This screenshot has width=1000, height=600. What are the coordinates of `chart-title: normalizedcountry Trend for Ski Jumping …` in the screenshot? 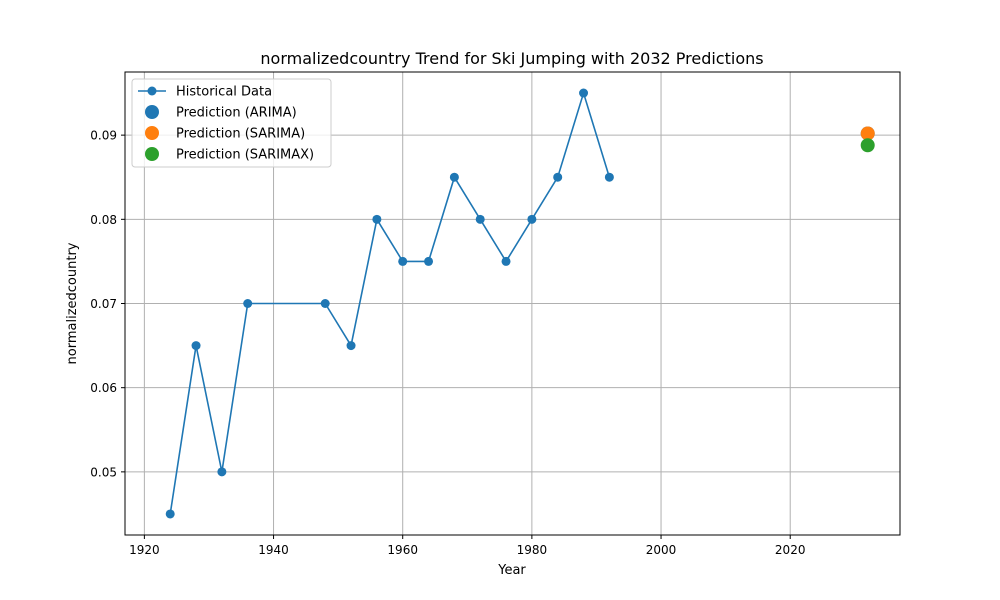 It's located at (511, 58).